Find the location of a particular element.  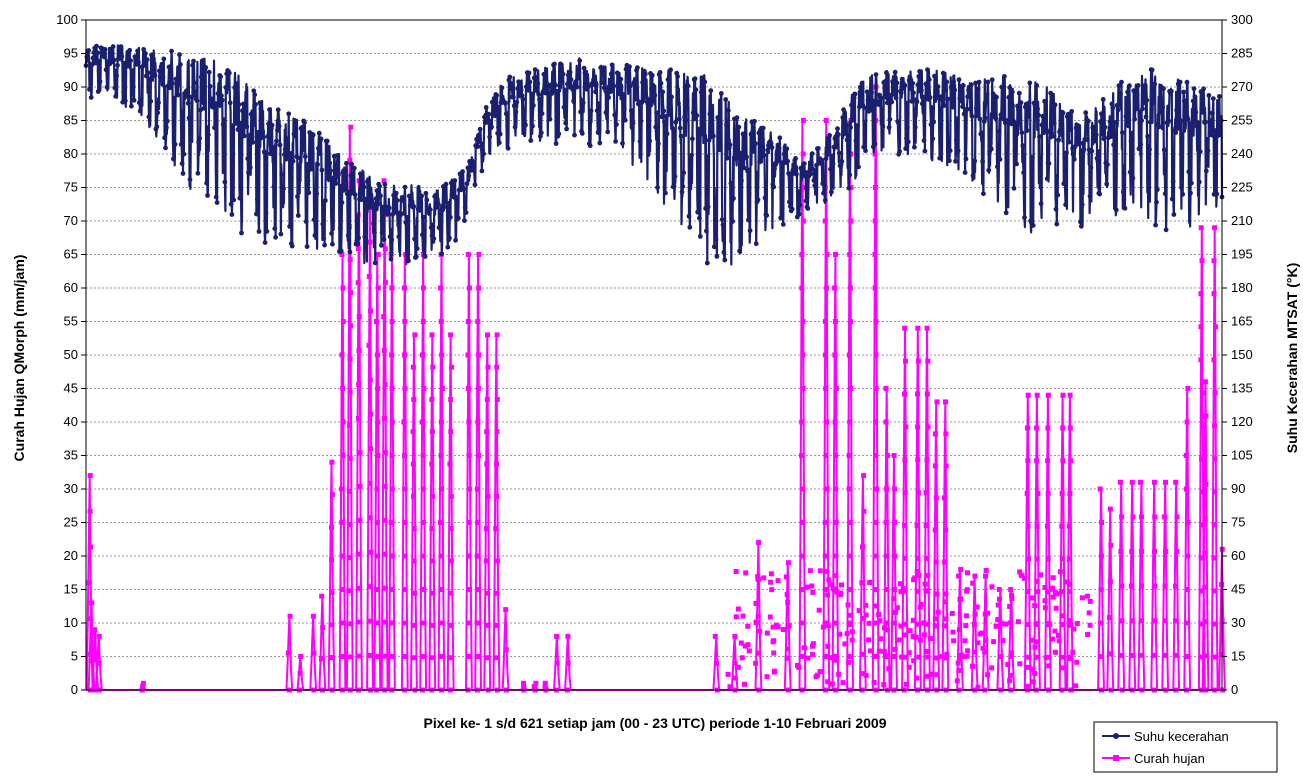

left-tick-label: 85 is located at coordinates (71, 120).